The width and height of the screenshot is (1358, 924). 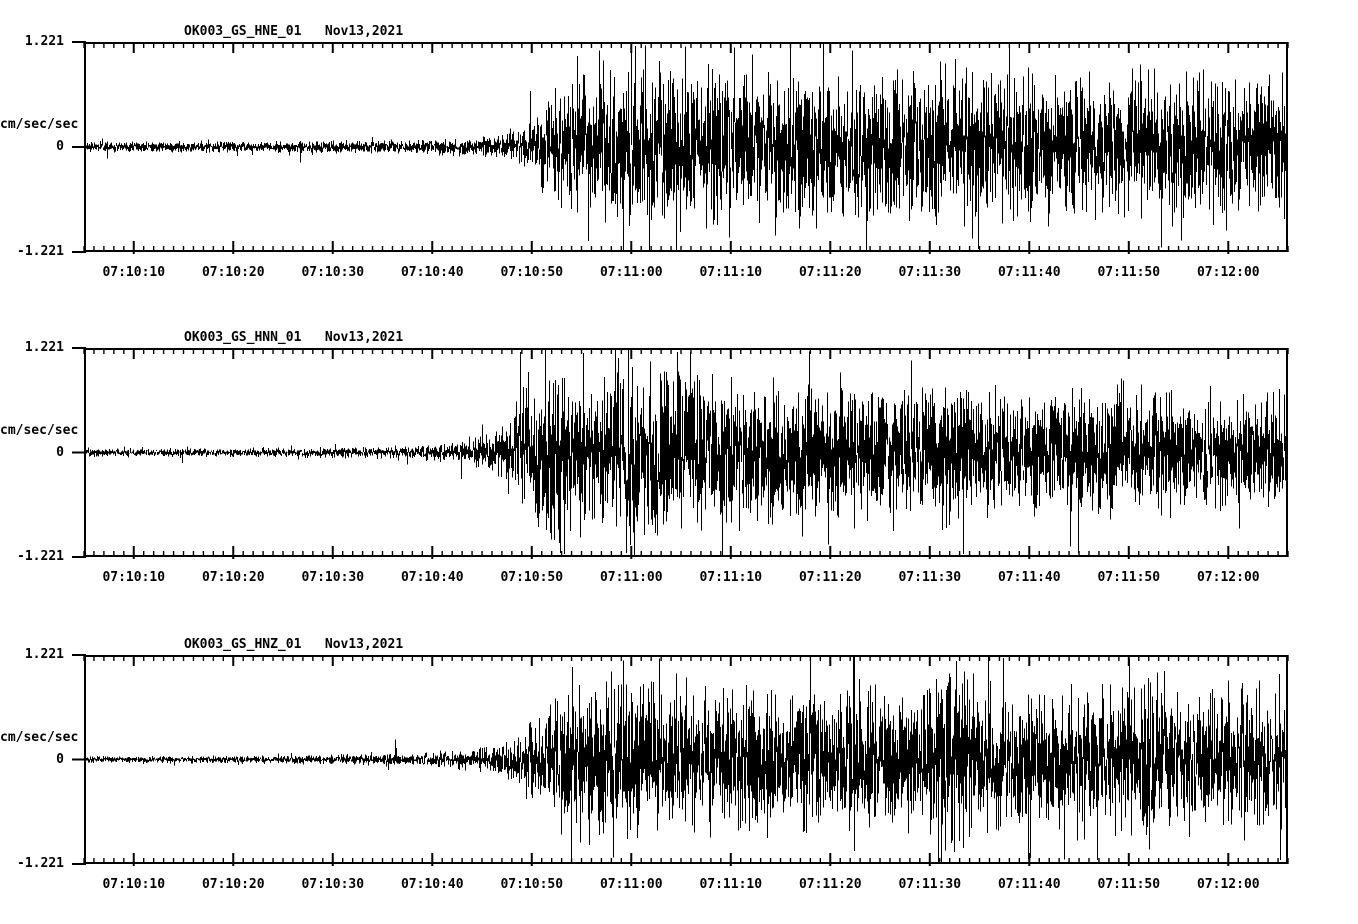 What do you see at coordinates (731, 272) in the screenshot?
I see `x-tick-label-hne-6: 07:11:10` at bounding box center [731, 272].